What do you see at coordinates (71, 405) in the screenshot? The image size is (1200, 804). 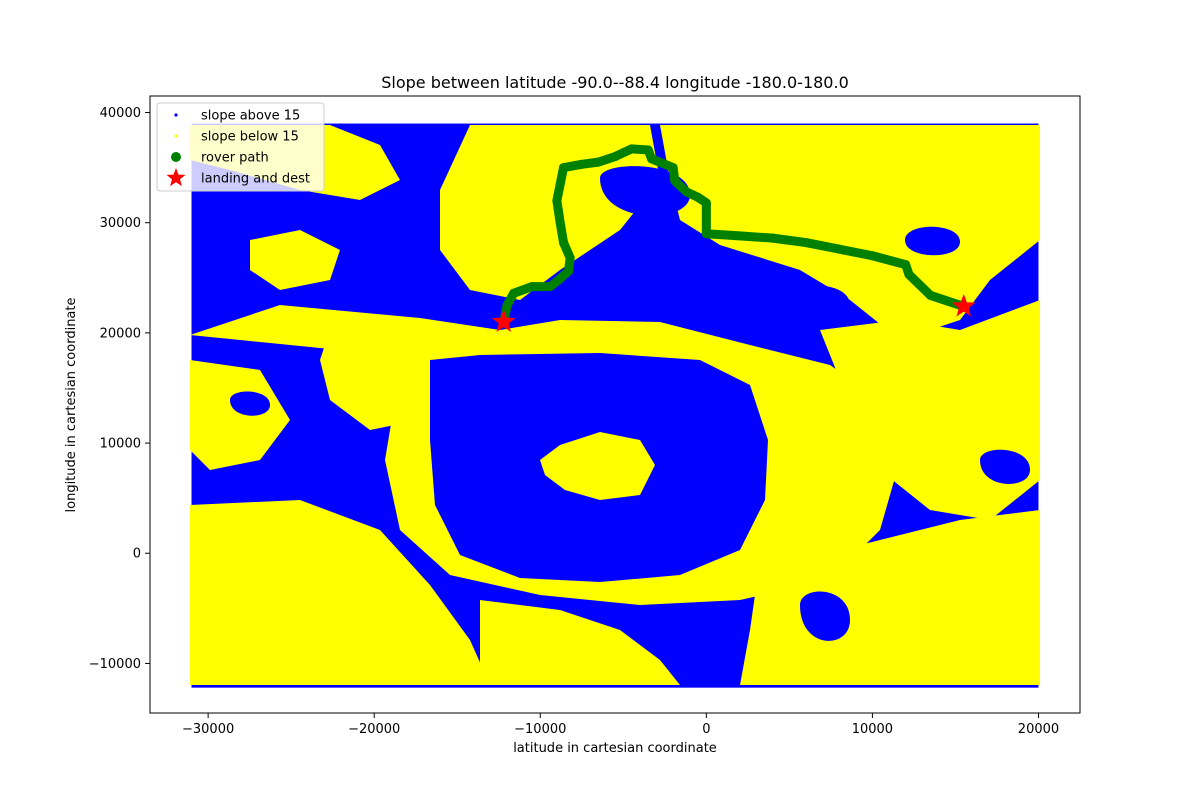 I see `y-axis-label: longitude in cartesian coordinate` at bounding box center [71, 405].